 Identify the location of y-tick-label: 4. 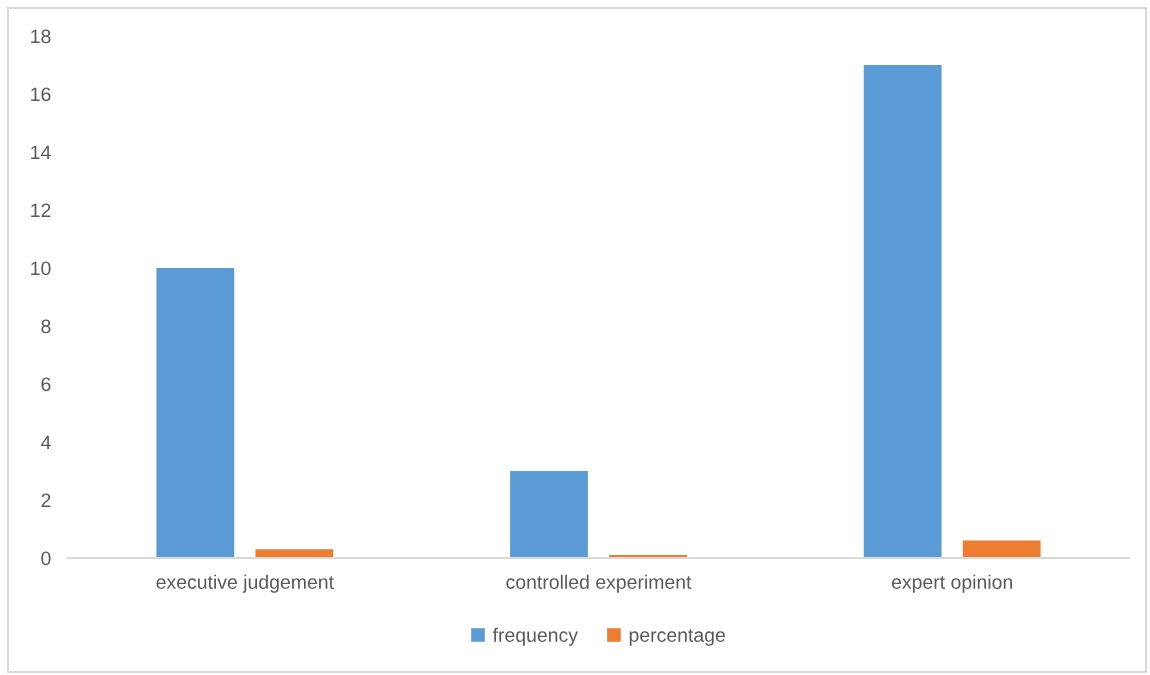
(45, 442).